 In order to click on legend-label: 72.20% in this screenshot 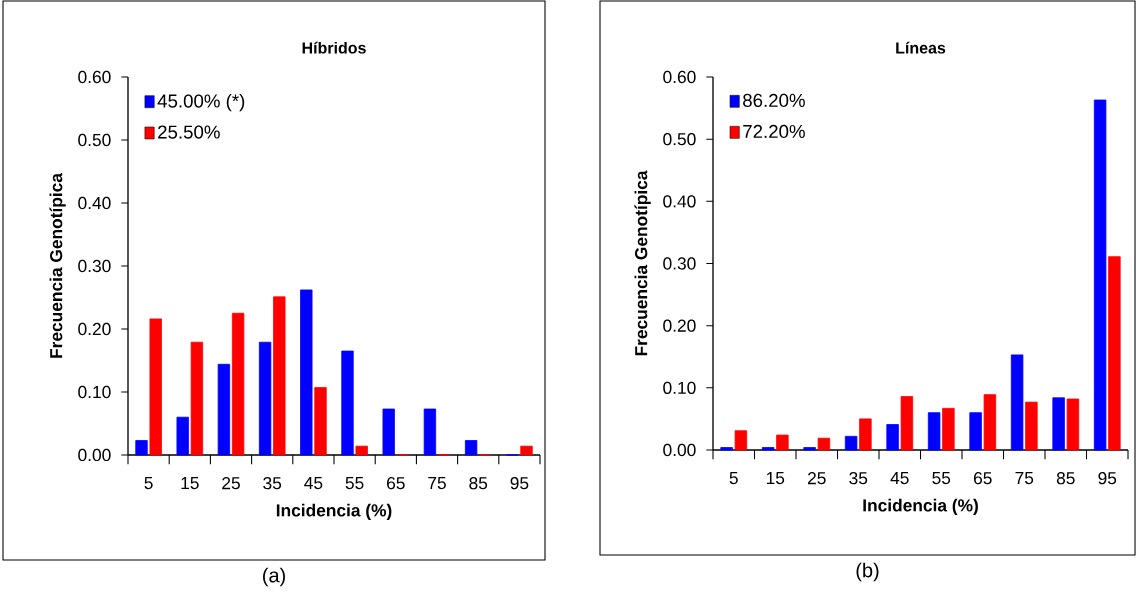, I will do `click(774, 131)`.